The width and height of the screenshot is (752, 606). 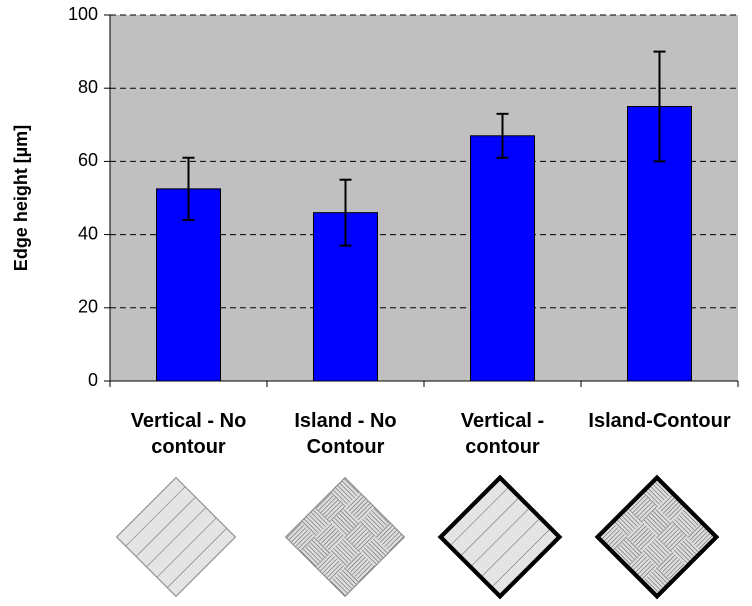 What do you see at coordinates (88, 87) in the screenshot?
I see `y-tick-label: 80` at bounding box center [88, 87].